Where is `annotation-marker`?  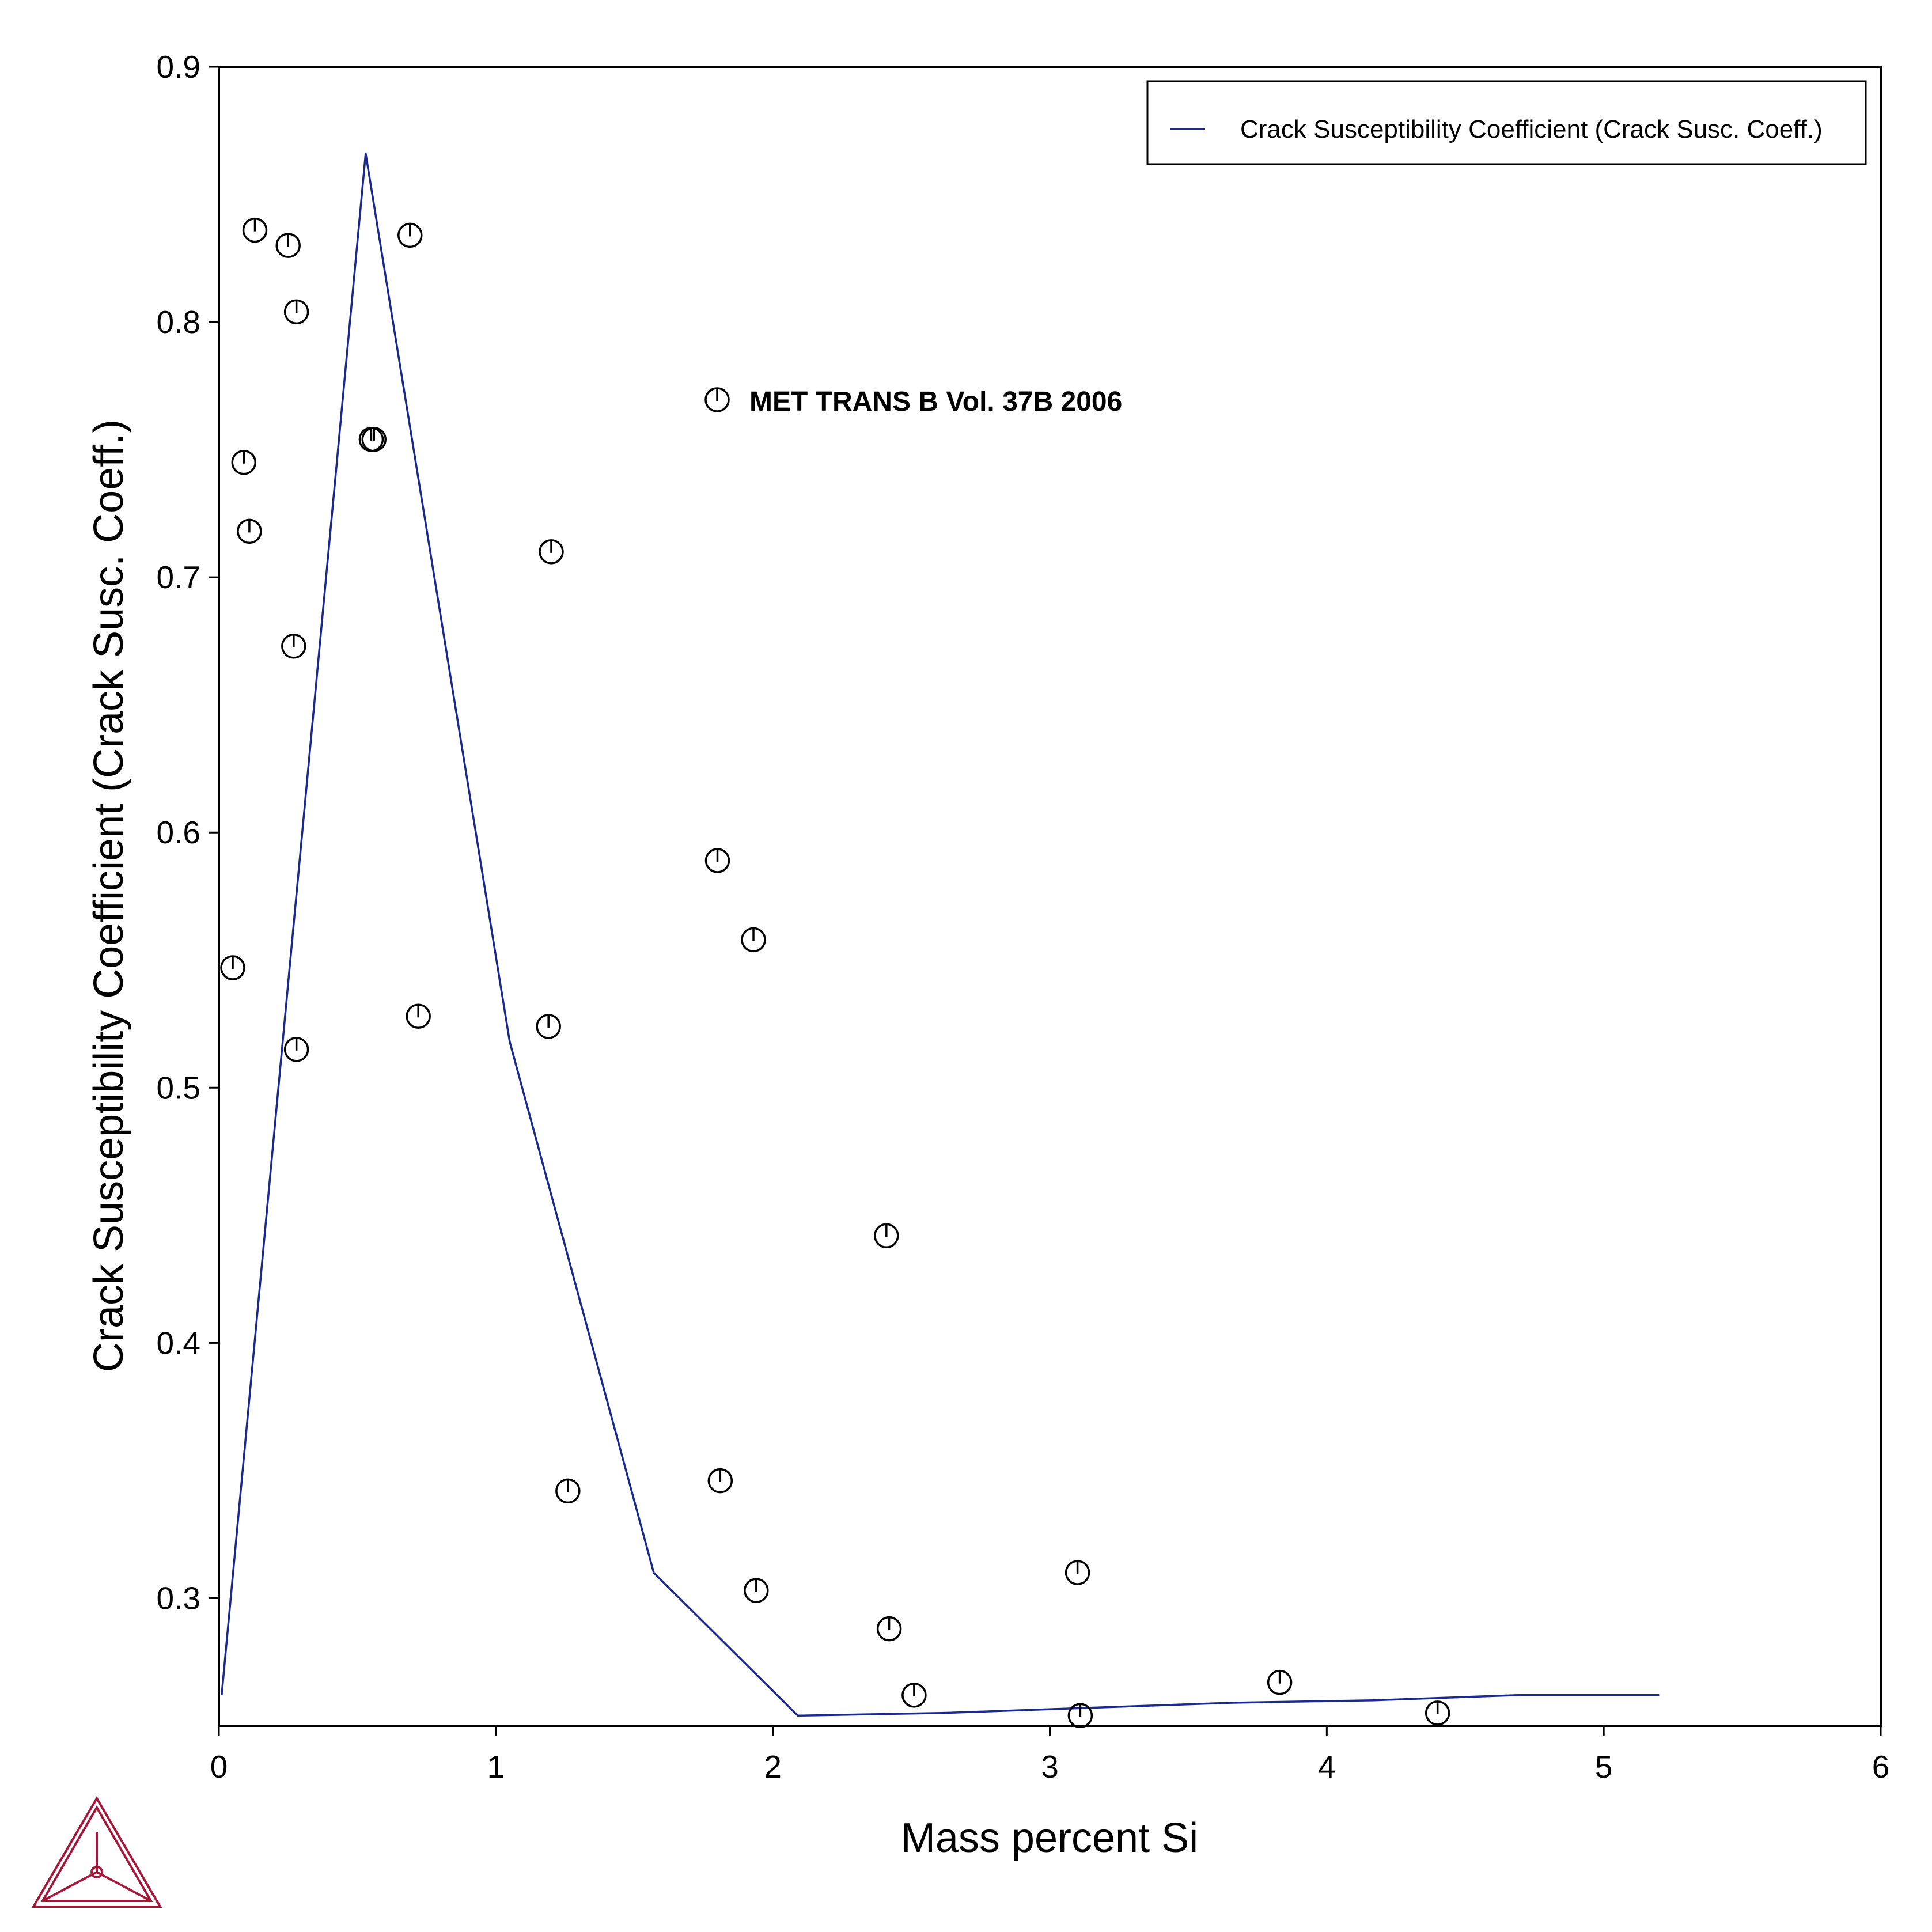 annotation-marker is located at coordinates (717, 399).